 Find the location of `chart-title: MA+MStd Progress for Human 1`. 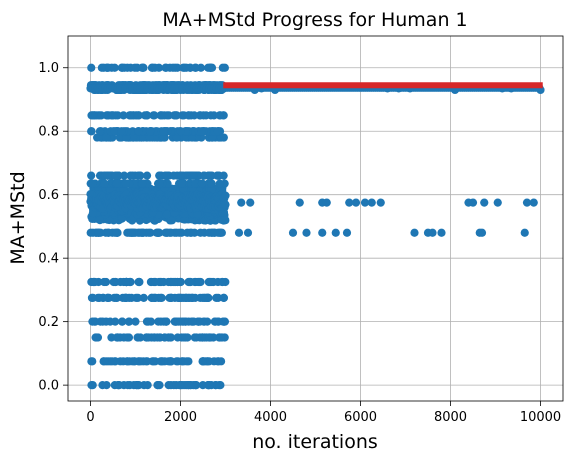

chart-title: MA+MStd Progress for Human 1 is located at coordinates (314, 20).